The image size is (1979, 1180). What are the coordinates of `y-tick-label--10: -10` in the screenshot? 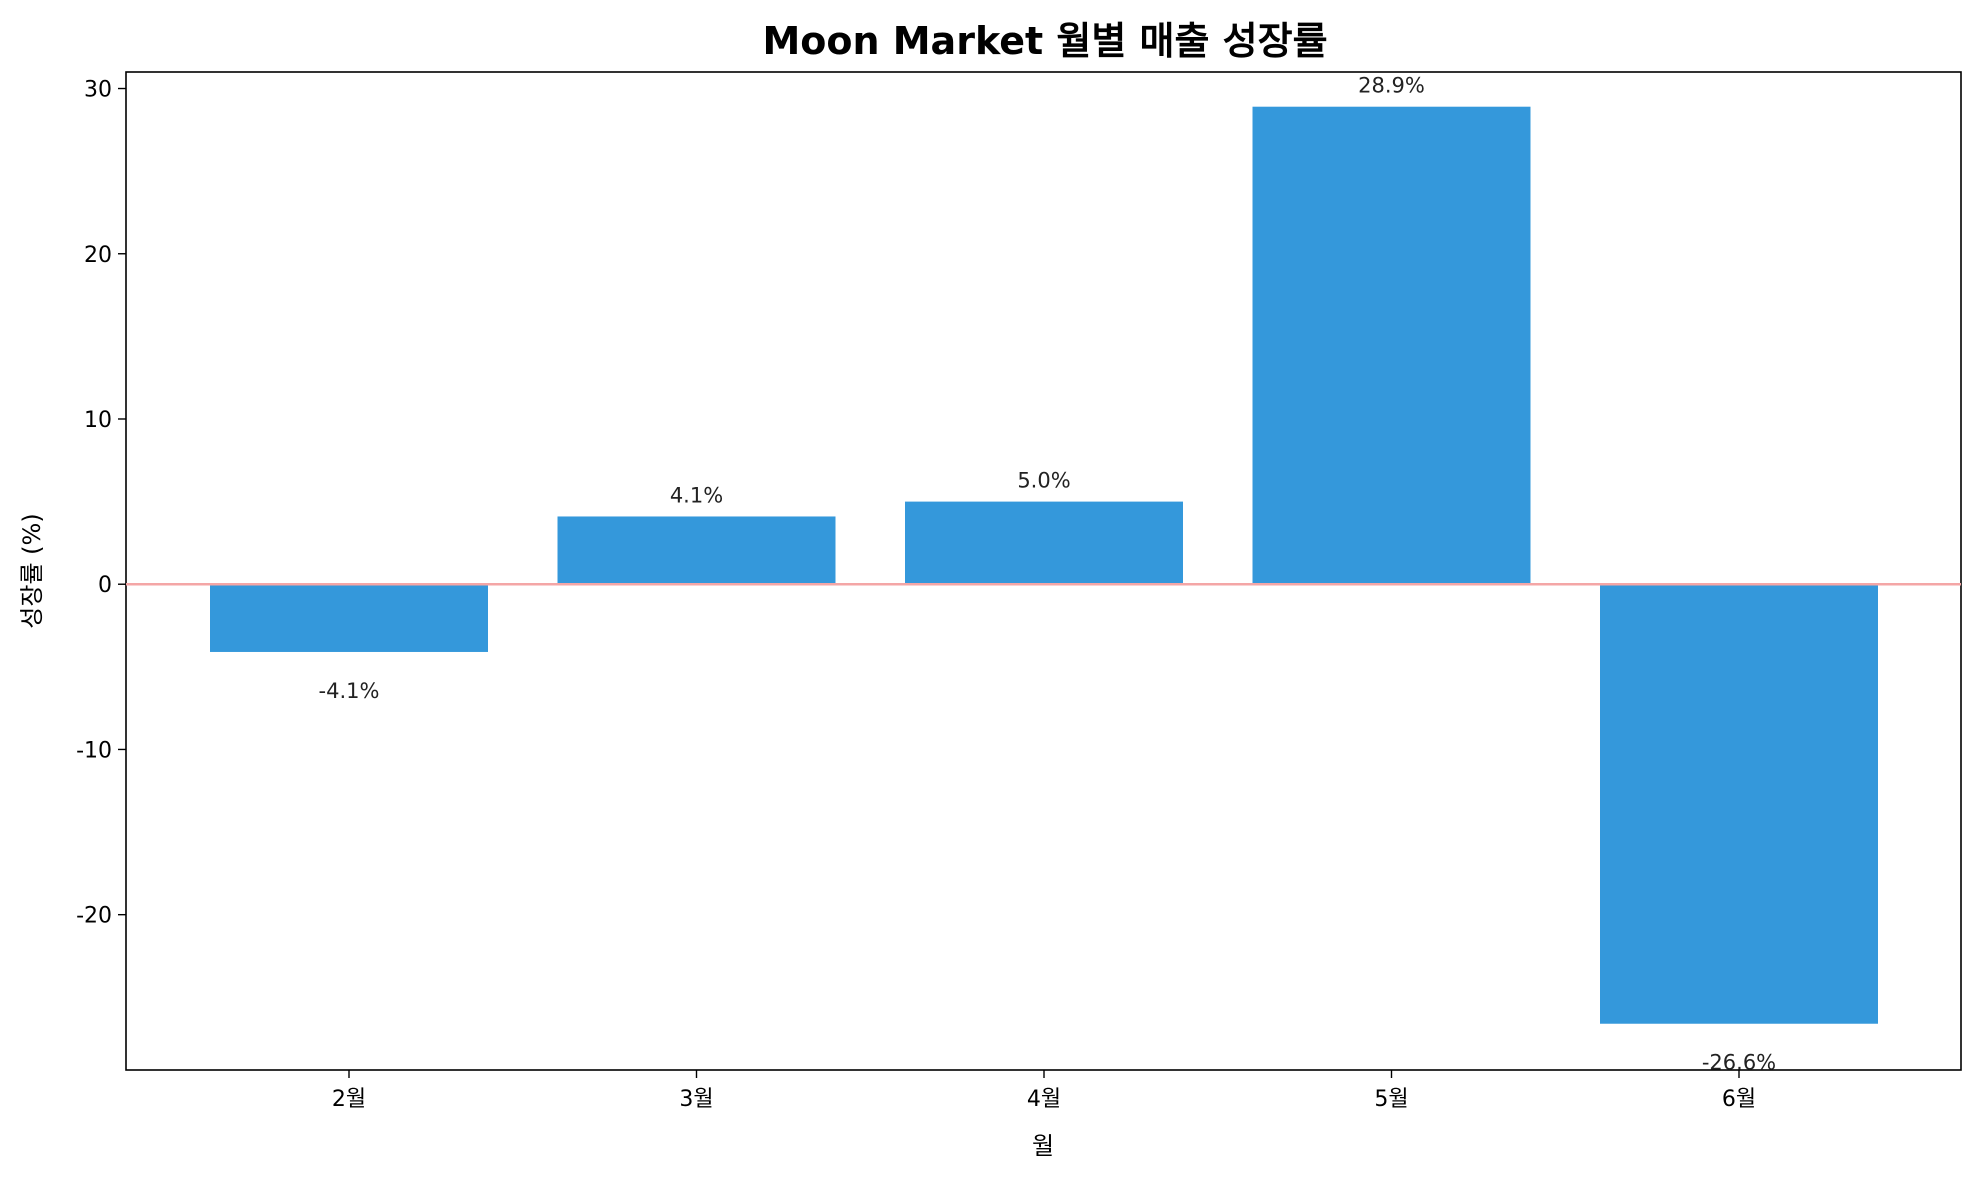 It's located at (94, 750).